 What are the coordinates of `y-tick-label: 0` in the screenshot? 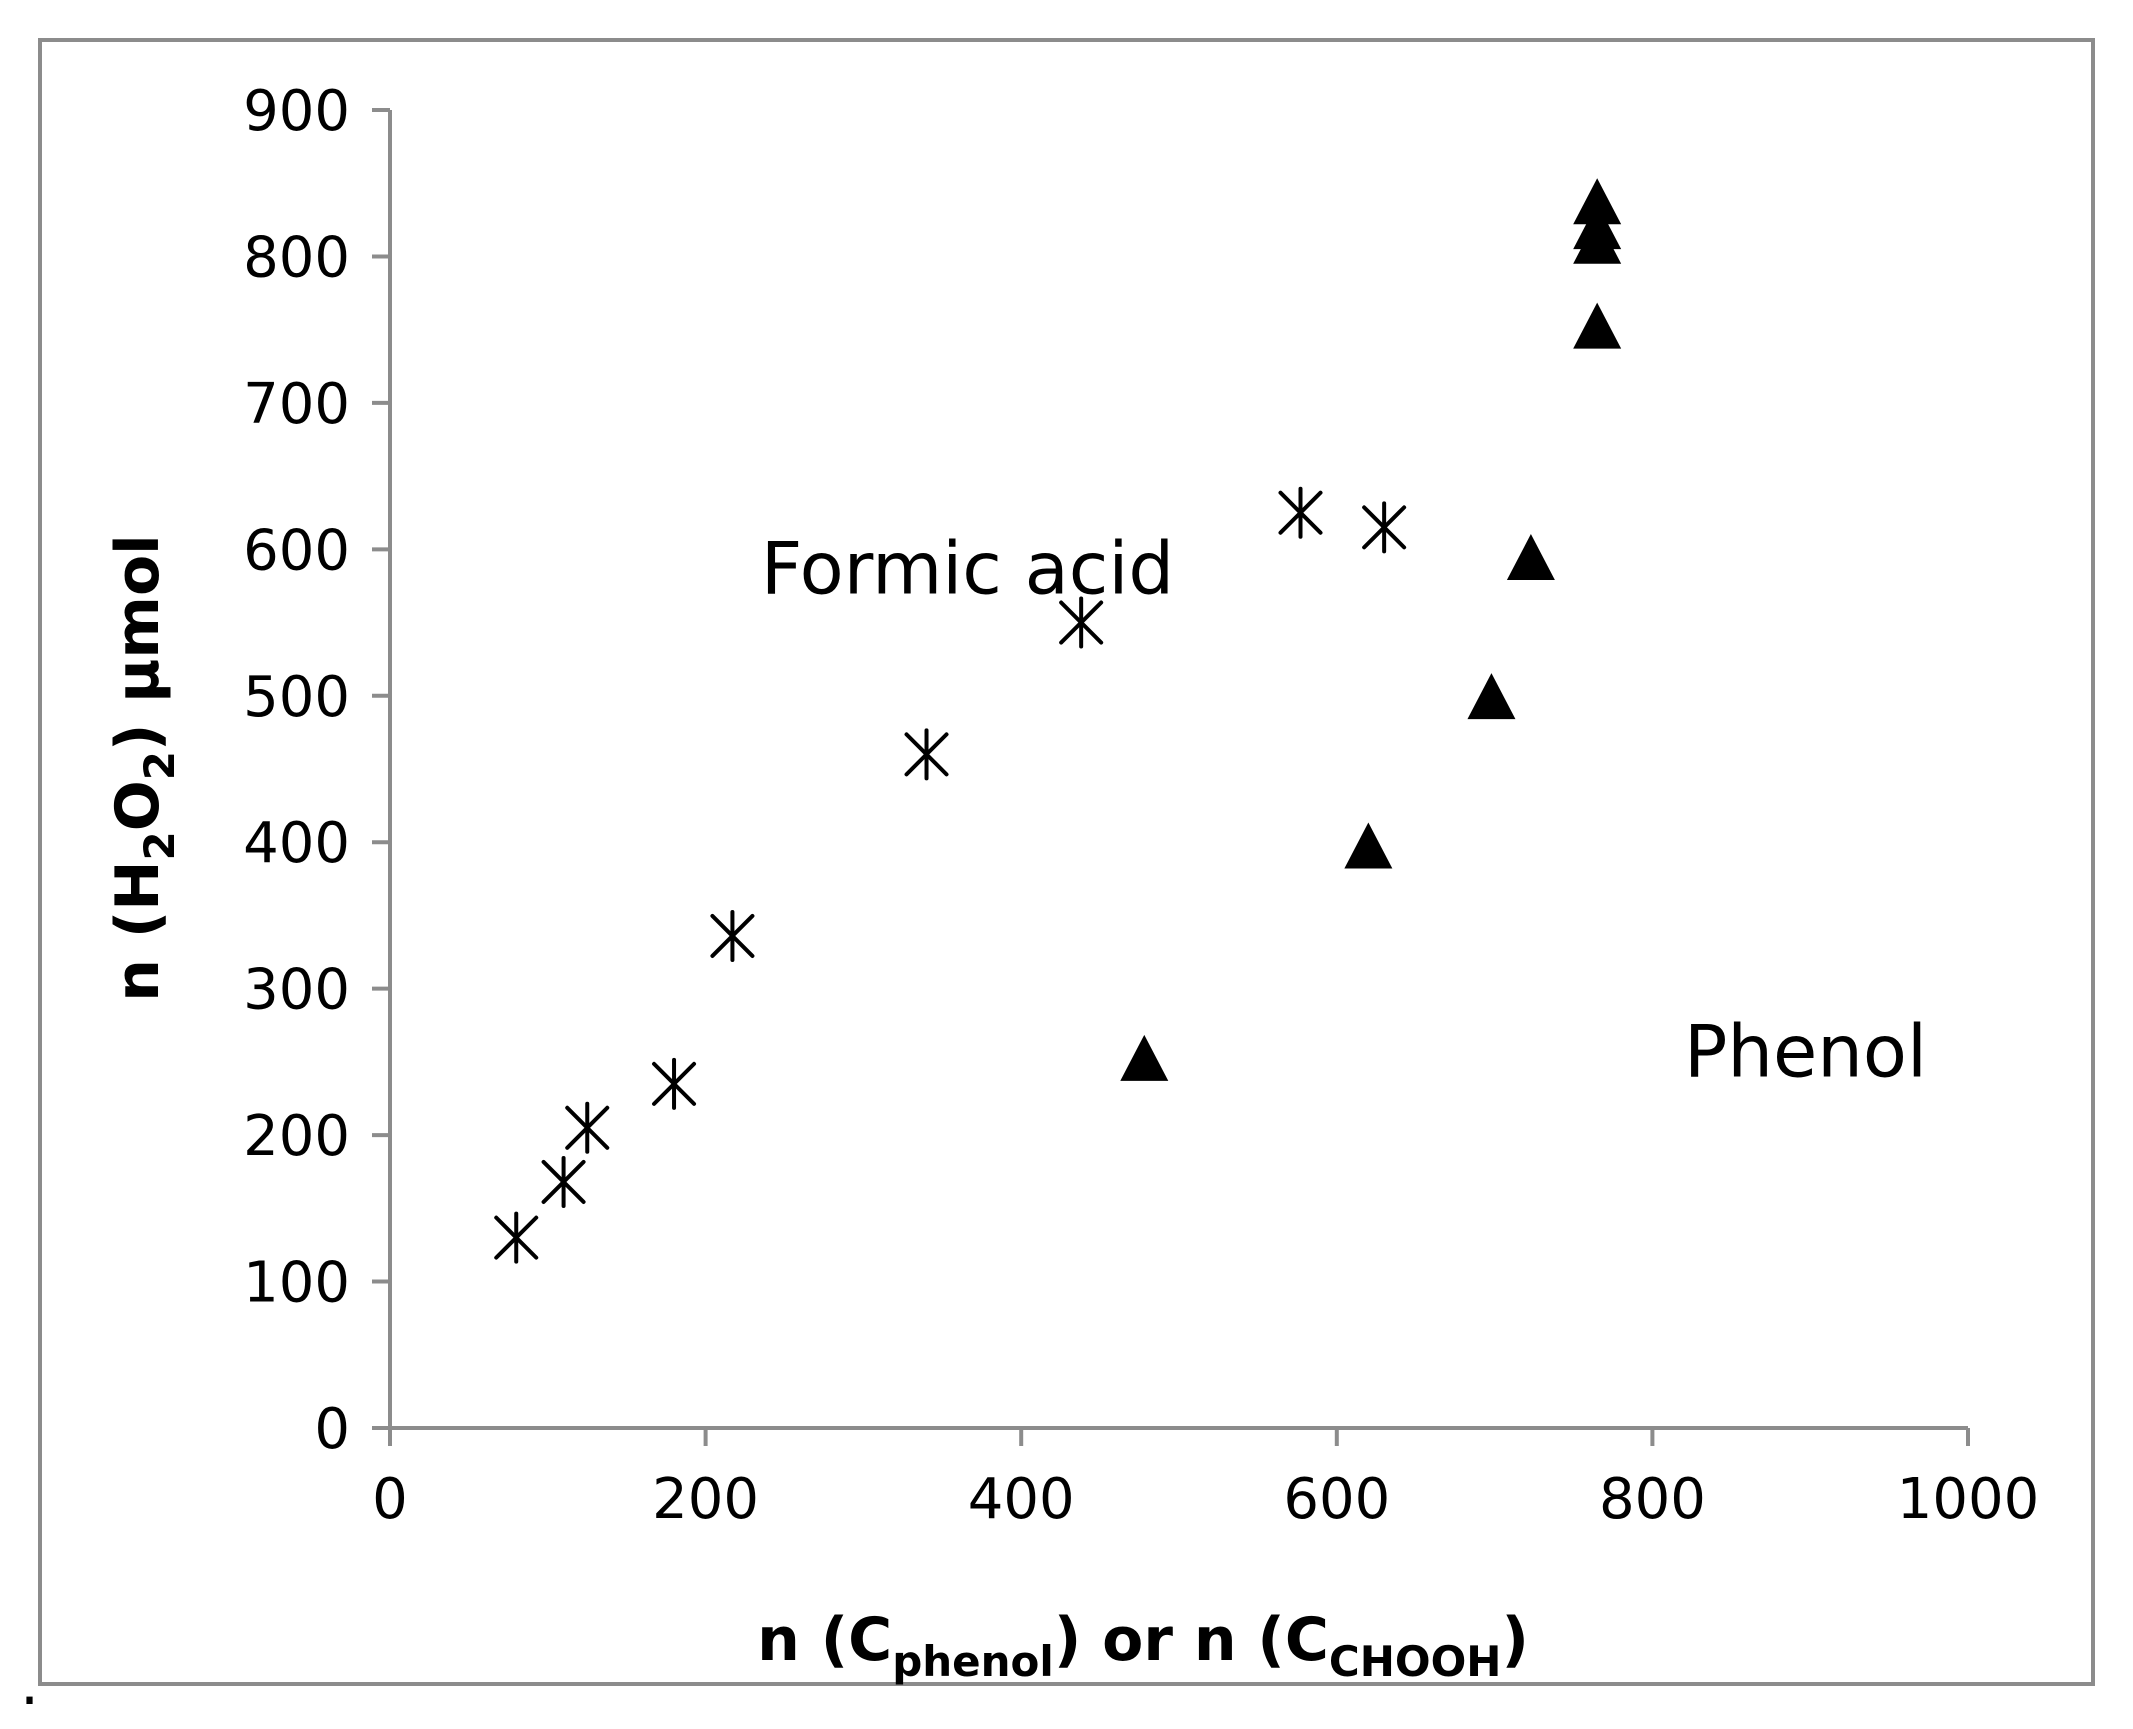 It's located at (332, 1429).